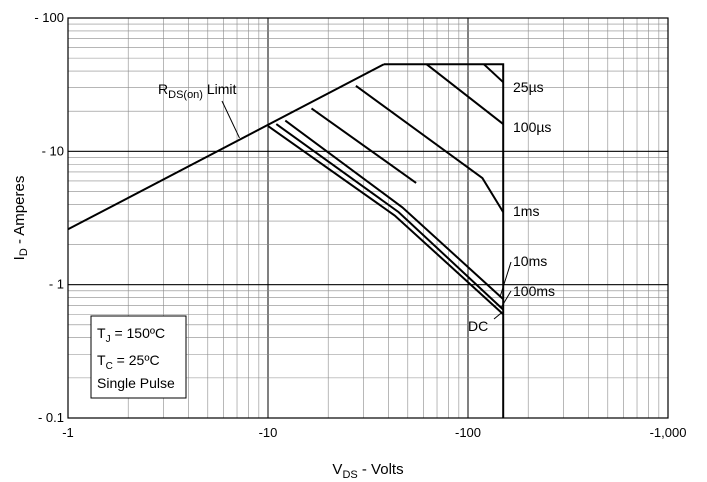 Image resolution: width=707 pixels, height=482 pixels. What do you see at coordinates (128, 362) in the screenshot?
I see `condition-tc: TC = 25ºC` at bounding box center [128, 362].